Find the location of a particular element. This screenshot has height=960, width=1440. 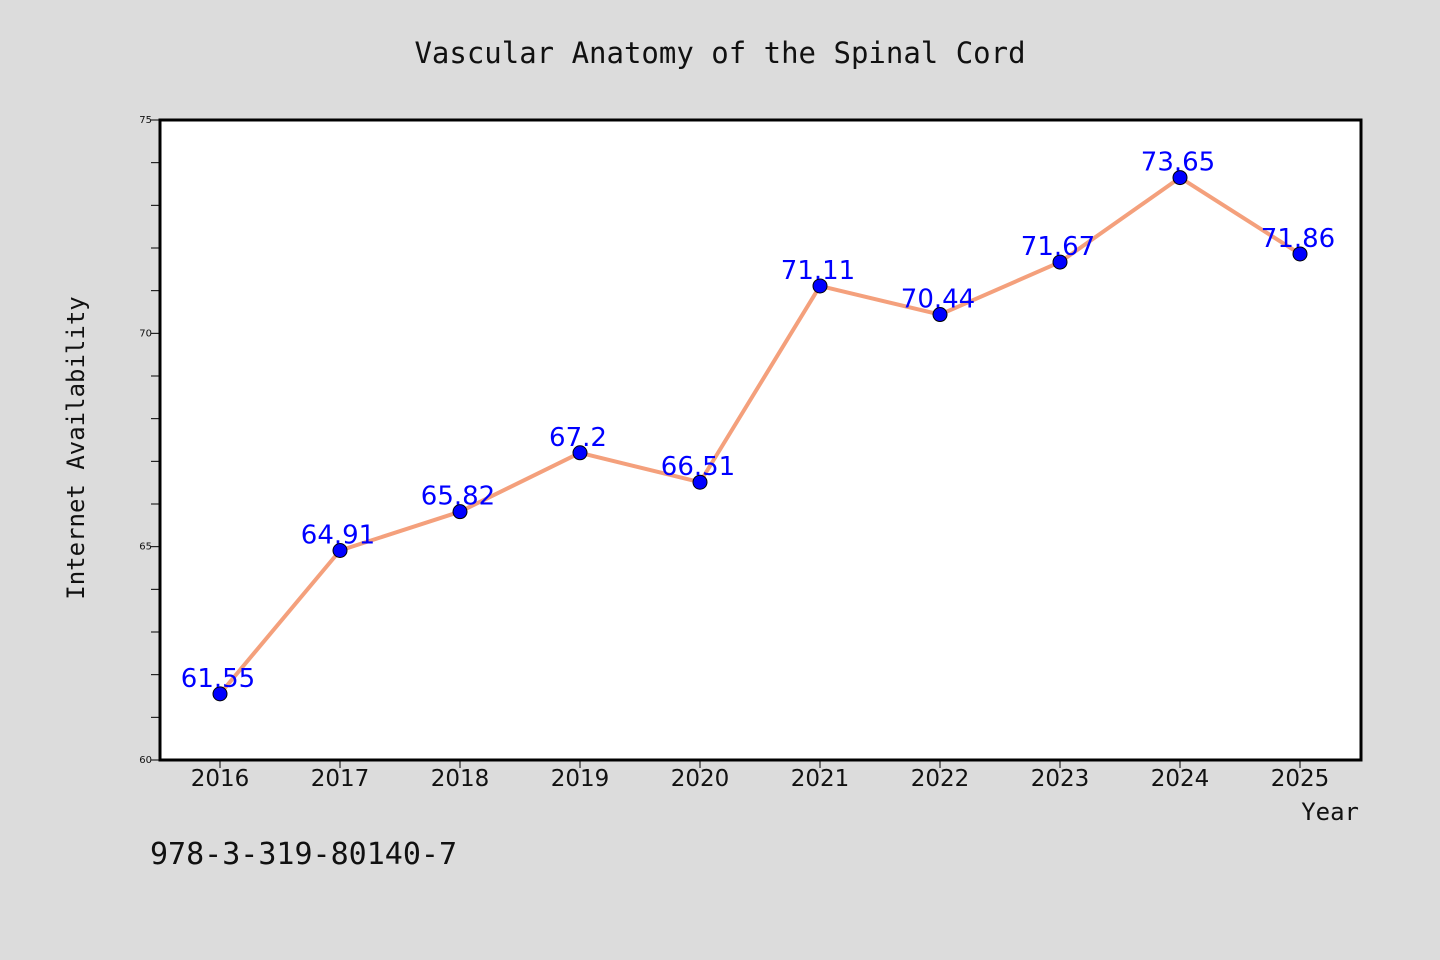

data-label: 64.91 is located at coordinates (338, 536).